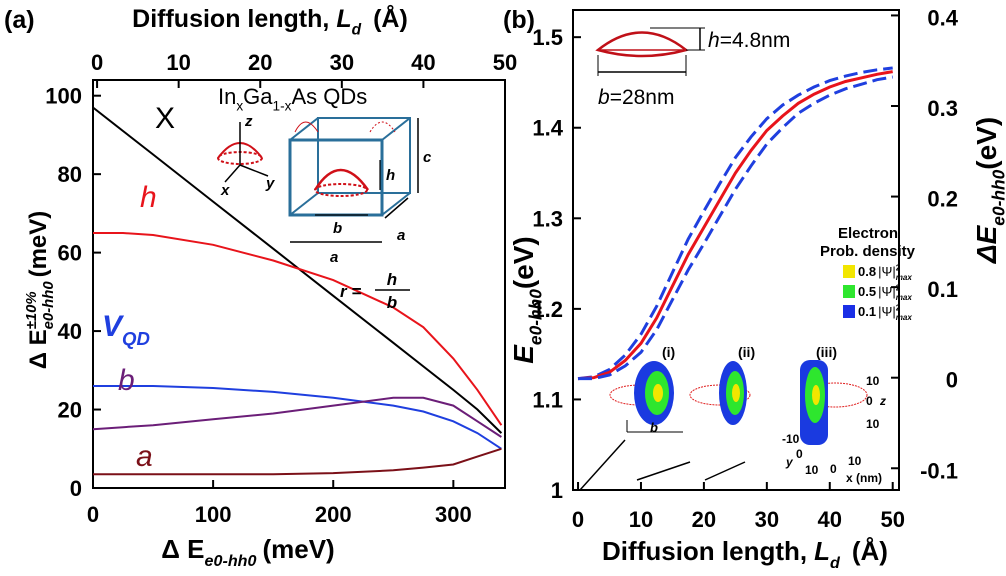  I want to click on legend-entry: 0.5 |Ψ|2 max, so click(885, 293).